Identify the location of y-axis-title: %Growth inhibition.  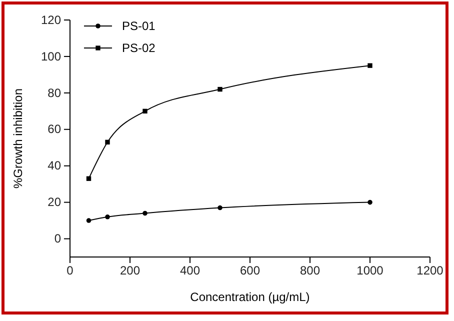
(18, 138).